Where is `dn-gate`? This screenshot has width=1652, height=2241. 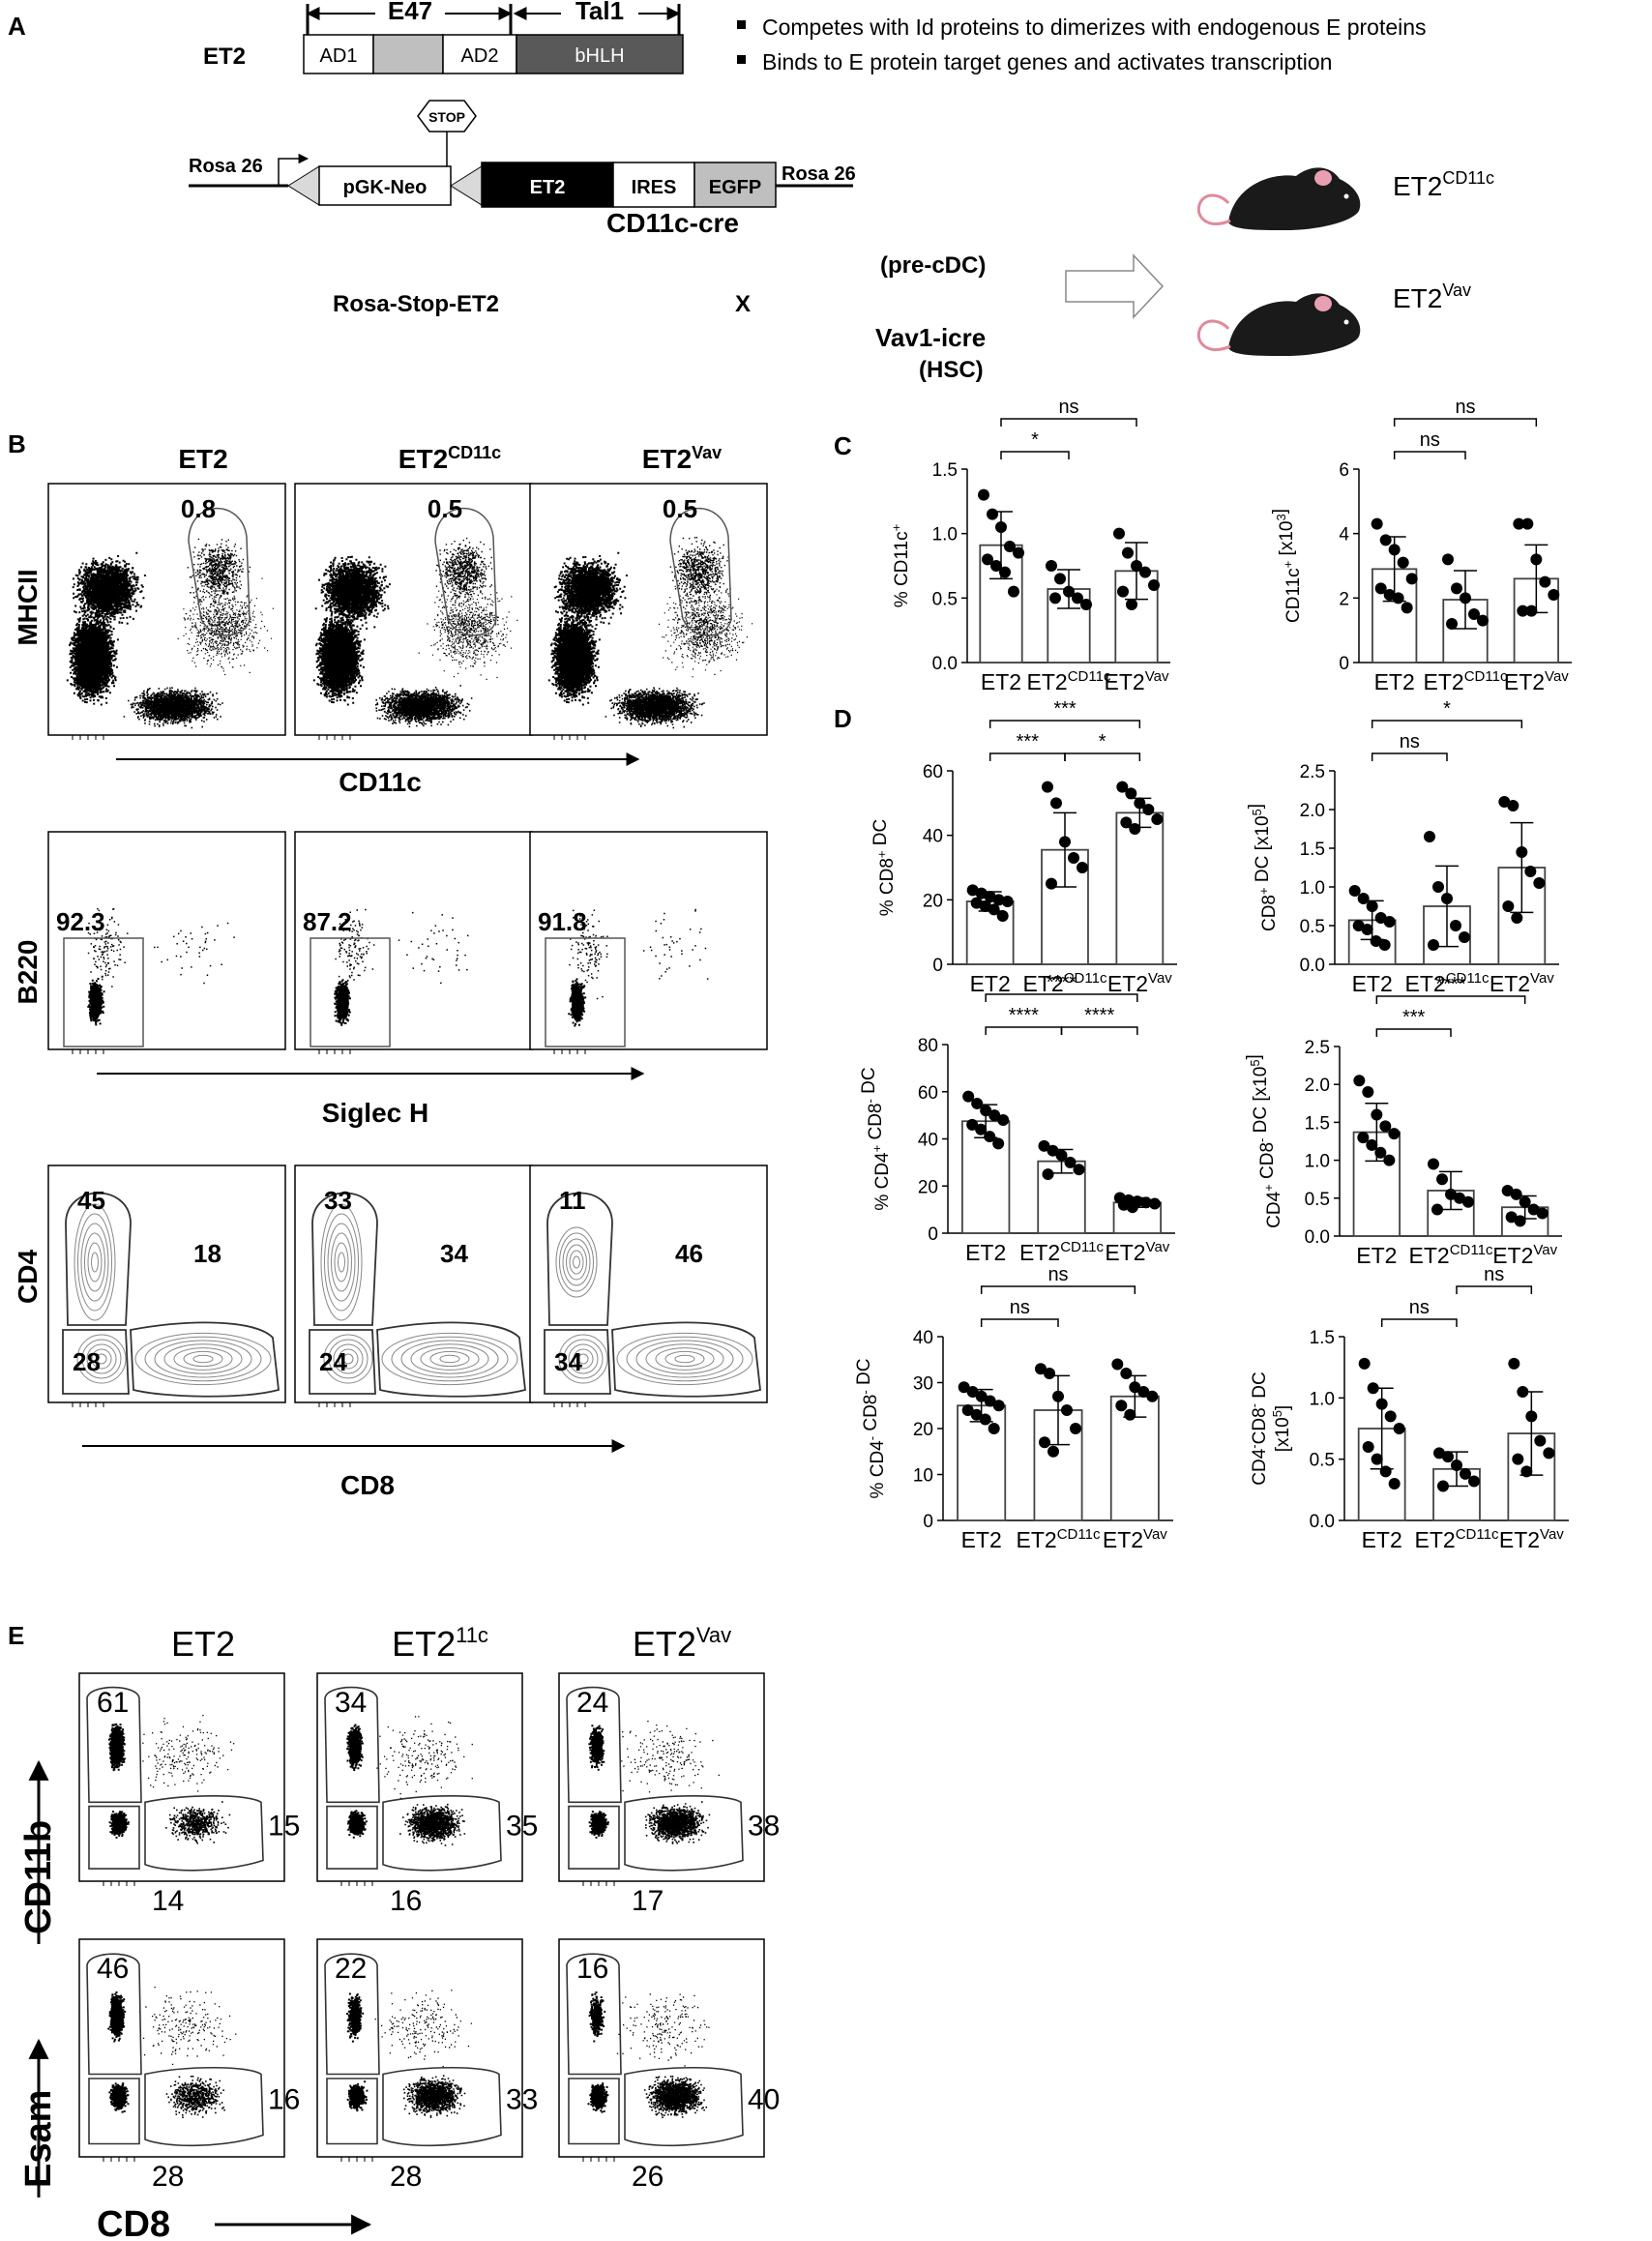
dn-gate is located at coordinates (577, 1362).